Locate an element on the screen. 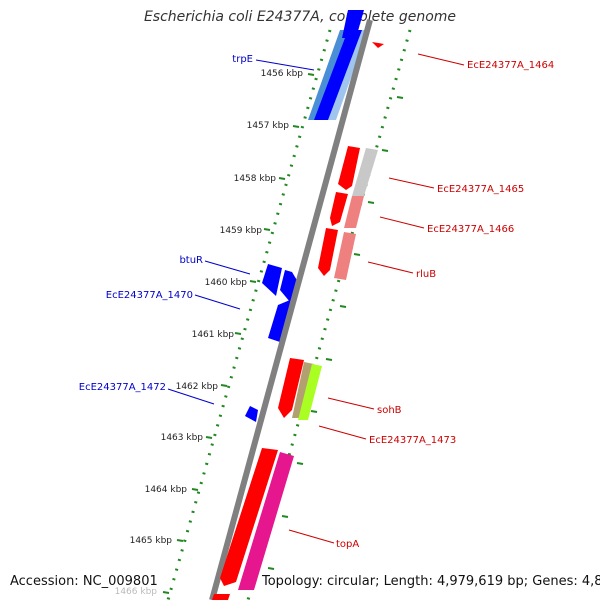 The height and width of the screenshot is (600, 600). gene-label-sohB: sohB is located at coordinates (389, 410).